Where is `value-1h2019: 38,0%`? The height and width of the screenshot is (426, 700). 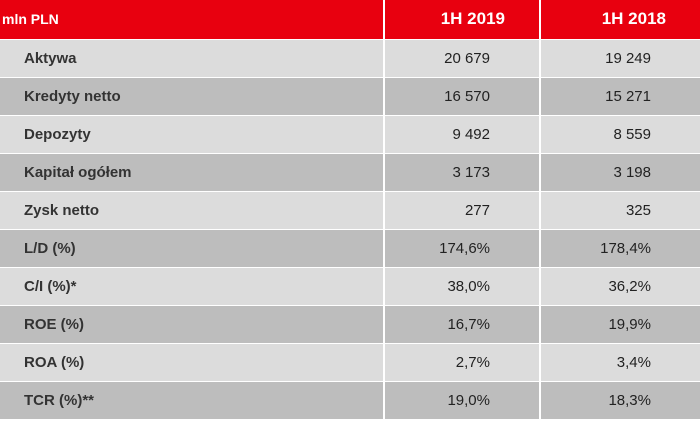 value-1h2019: 38,0% is located at coordinates (462, 285).